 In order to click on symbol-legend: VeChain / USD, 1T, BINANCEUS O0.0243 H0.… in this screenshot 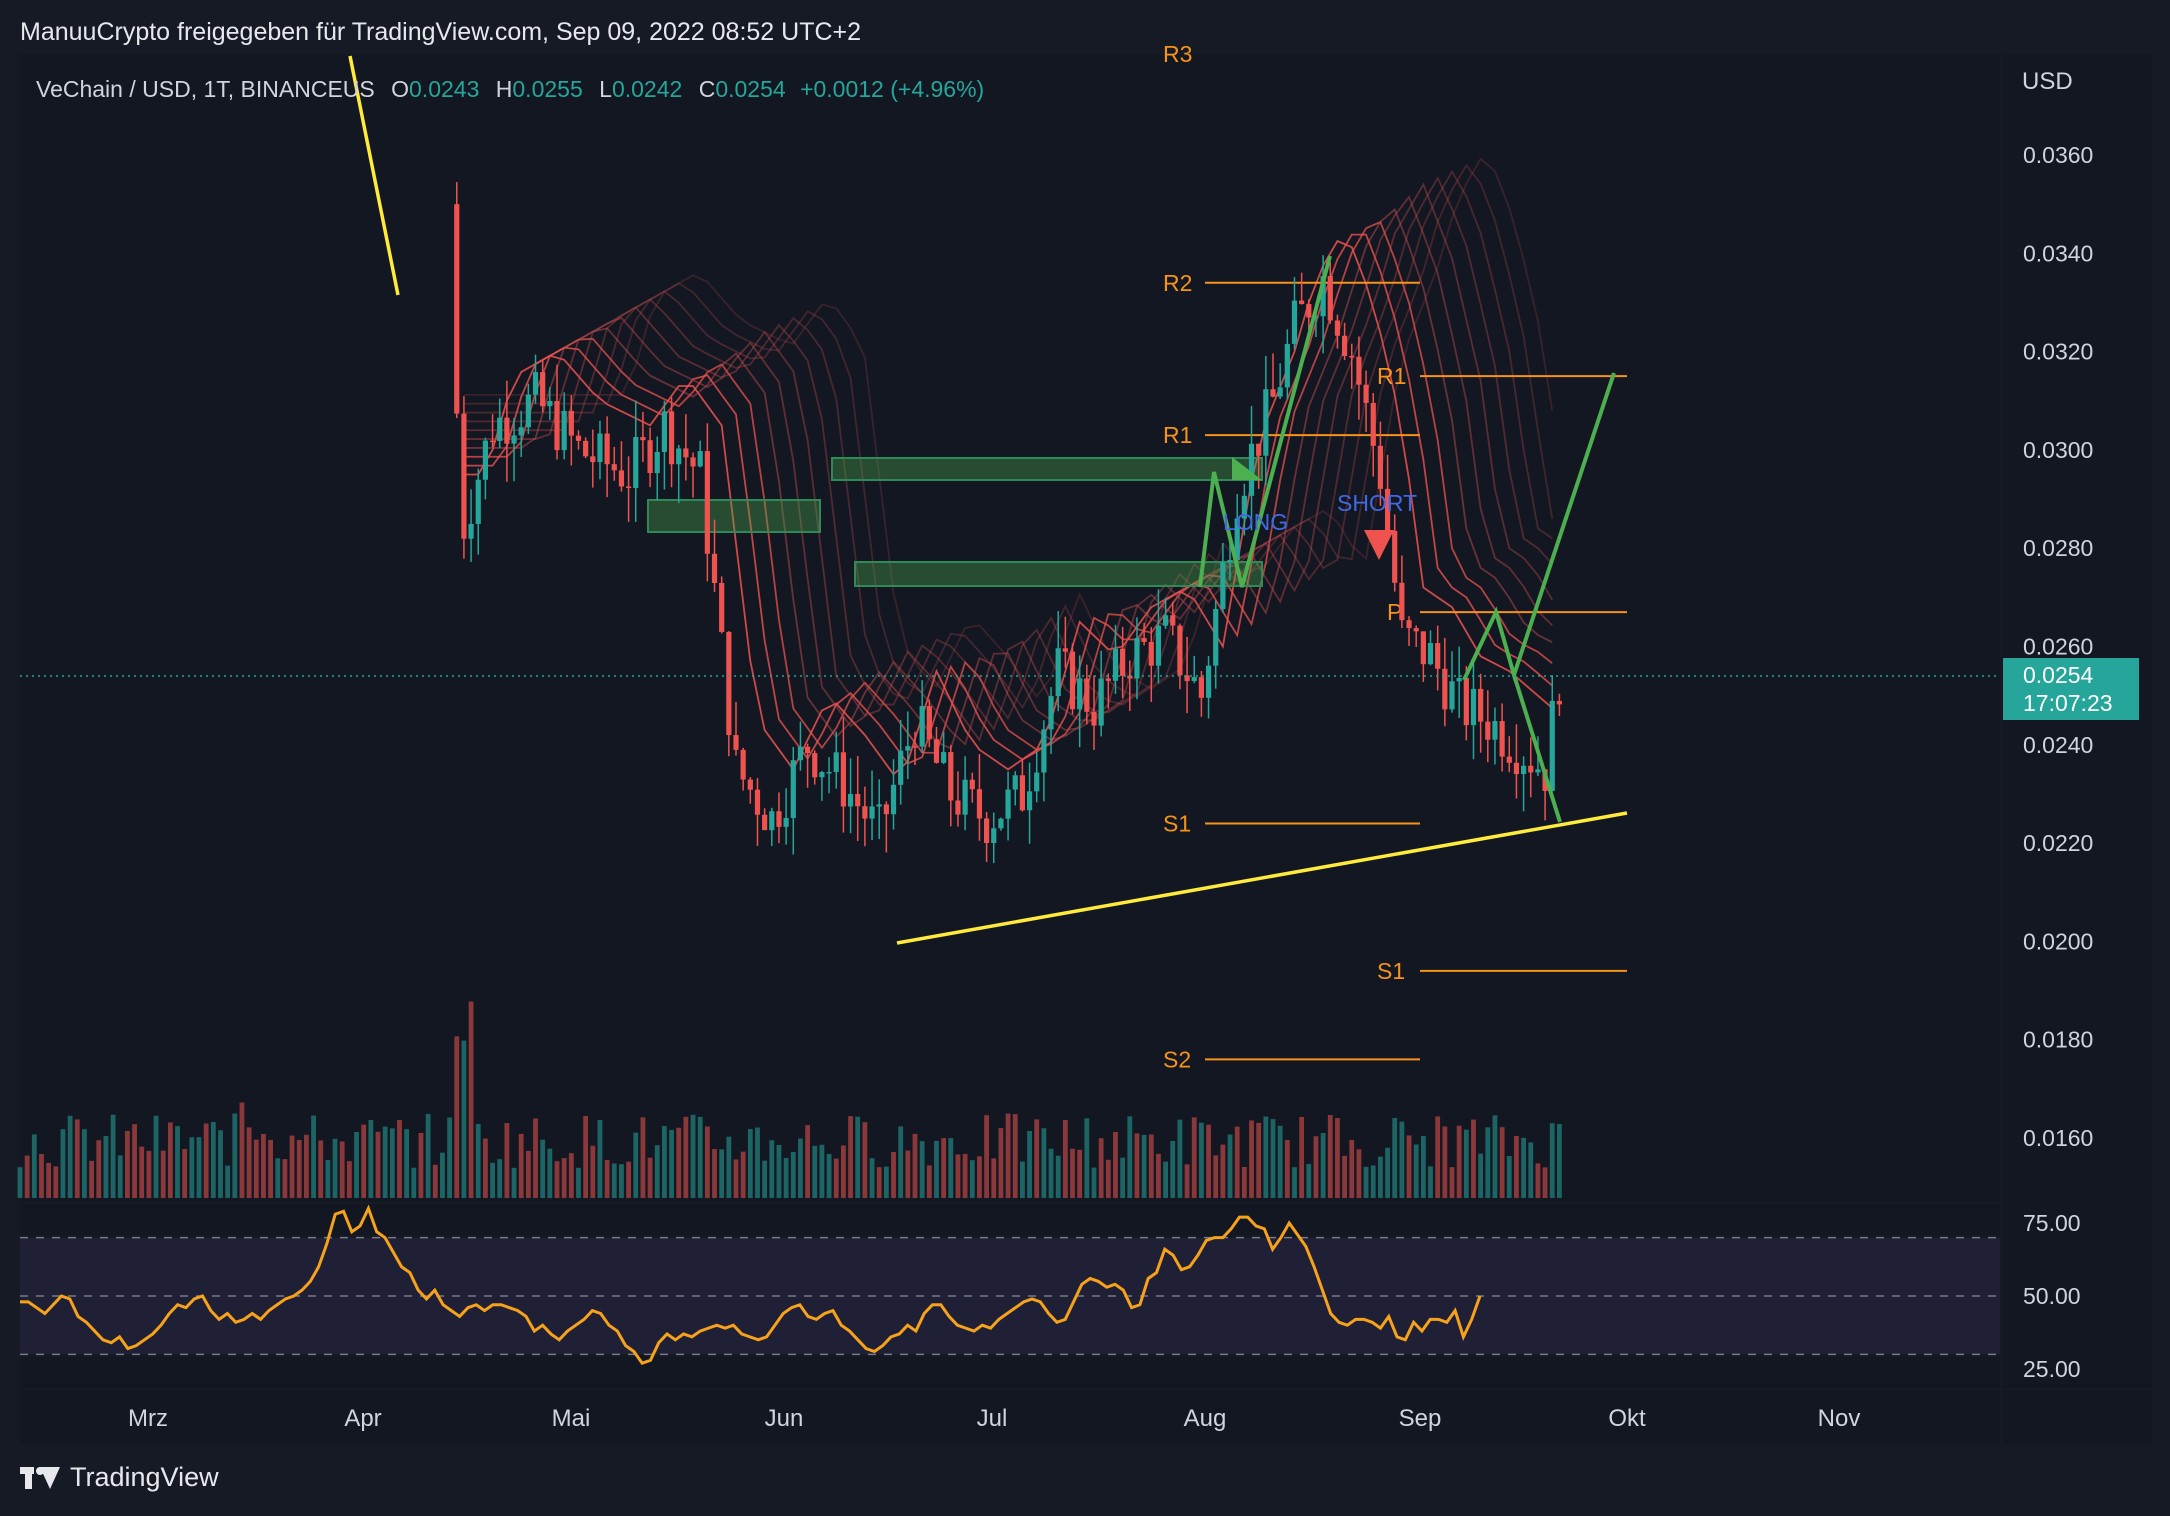, I will do `click(510, 89)`.